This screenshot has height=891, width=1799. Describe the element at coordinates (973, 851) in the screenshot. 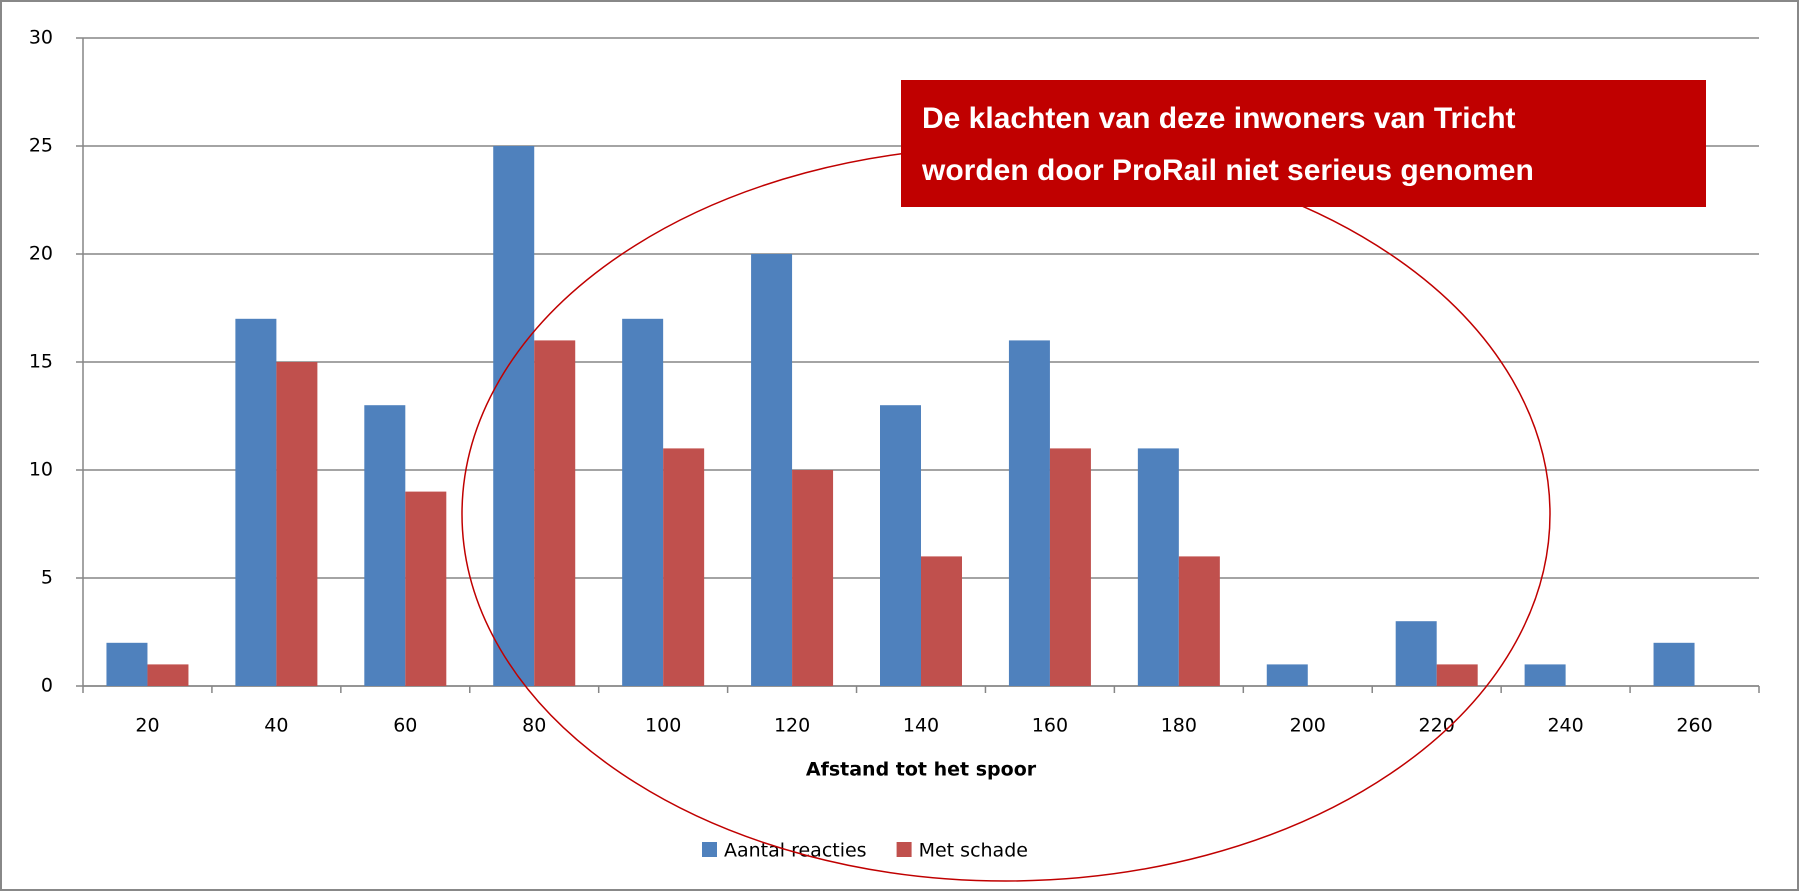

I see `legend-label: Met schade` at that location.